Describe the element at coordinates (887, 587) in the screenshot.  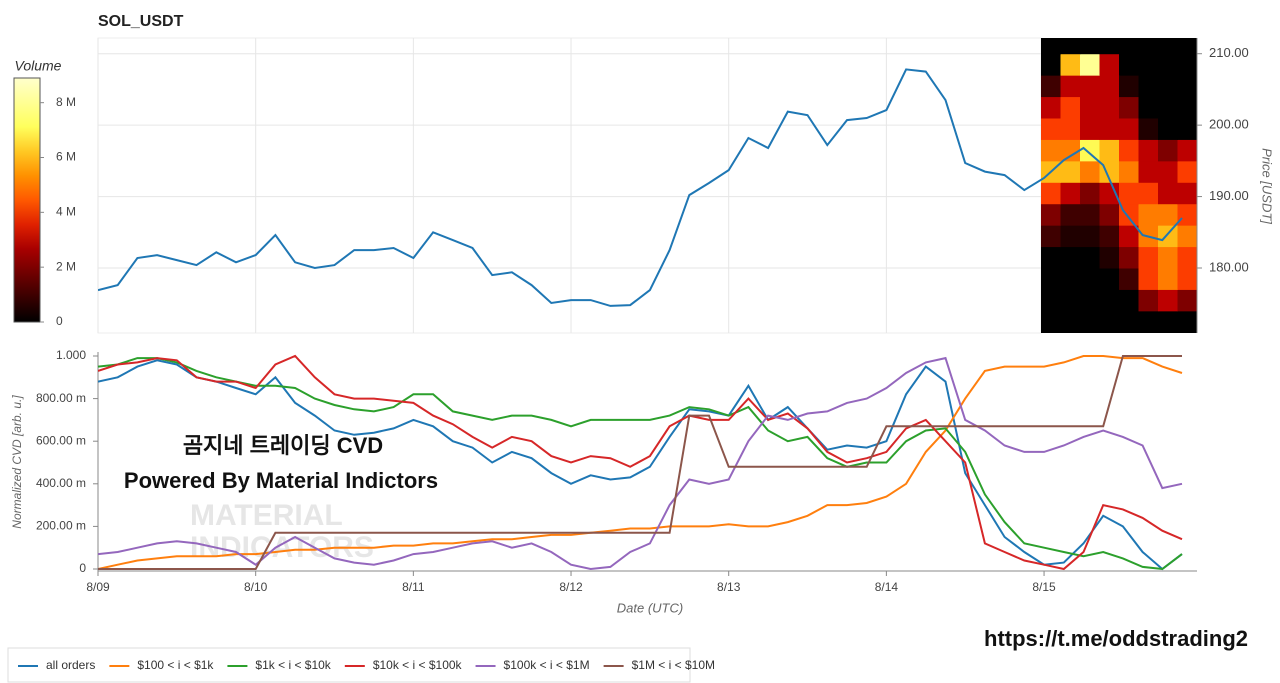
I see `x-tick-label: 8/14` at that location.